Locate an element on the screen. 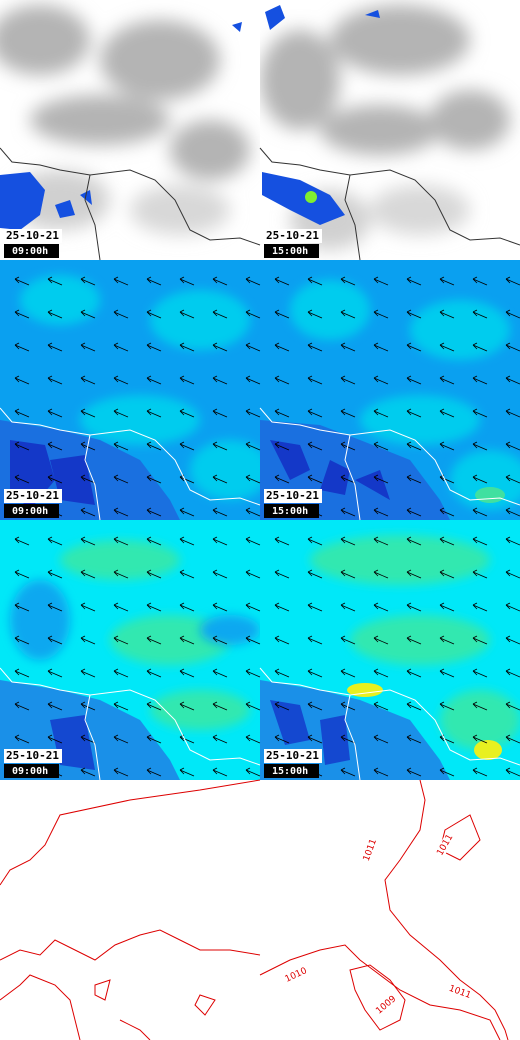  cloud-panel is located at coordinates (390, 130).